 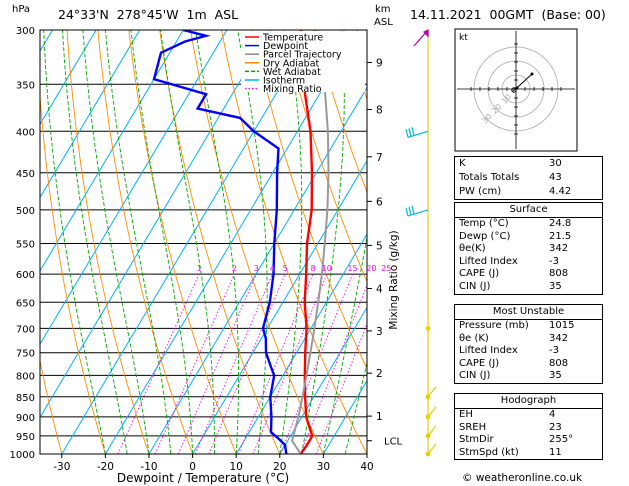 What do you see at coordinates (522, 478) in the screenshot?
I see `credit-text: © weatheronline.co.uk` at bounding box center [522, 478].